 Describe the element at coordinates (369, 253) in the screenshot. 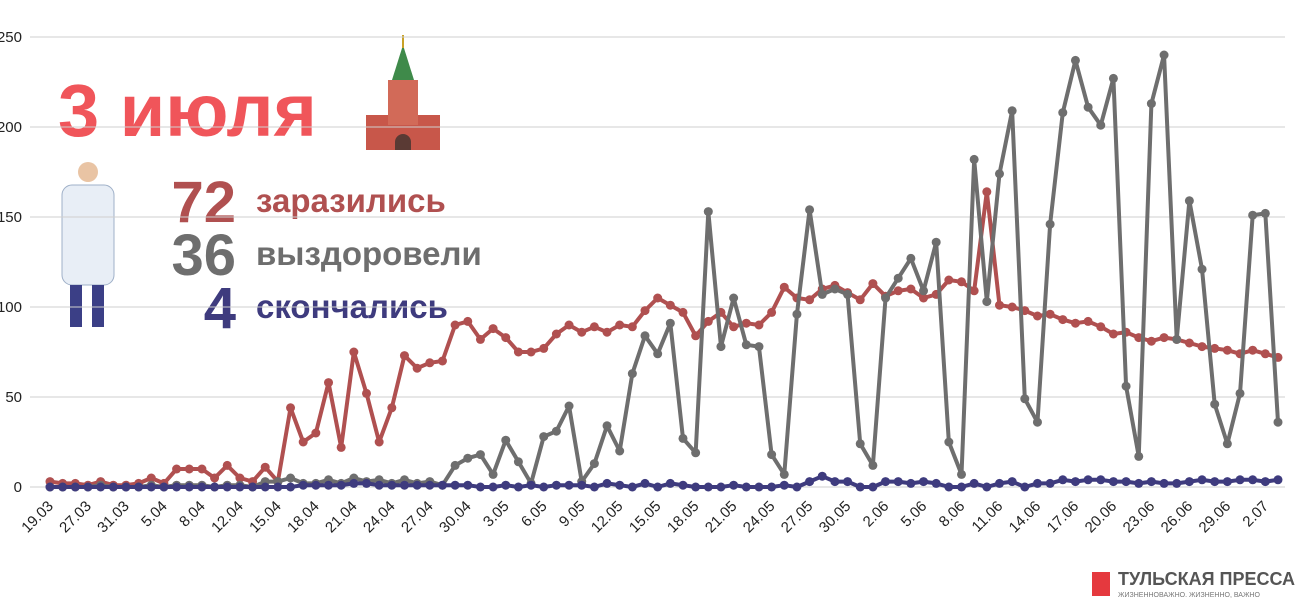

I see `summary-label: выздоровели` at that location.